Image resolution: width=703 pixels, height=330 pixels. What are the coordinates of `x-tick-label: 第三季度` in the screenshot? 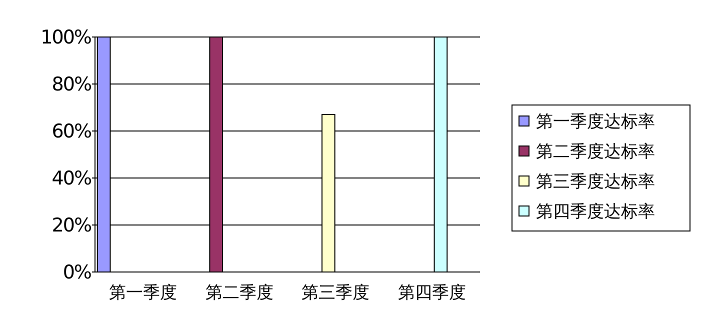 It's located at (336, 293).